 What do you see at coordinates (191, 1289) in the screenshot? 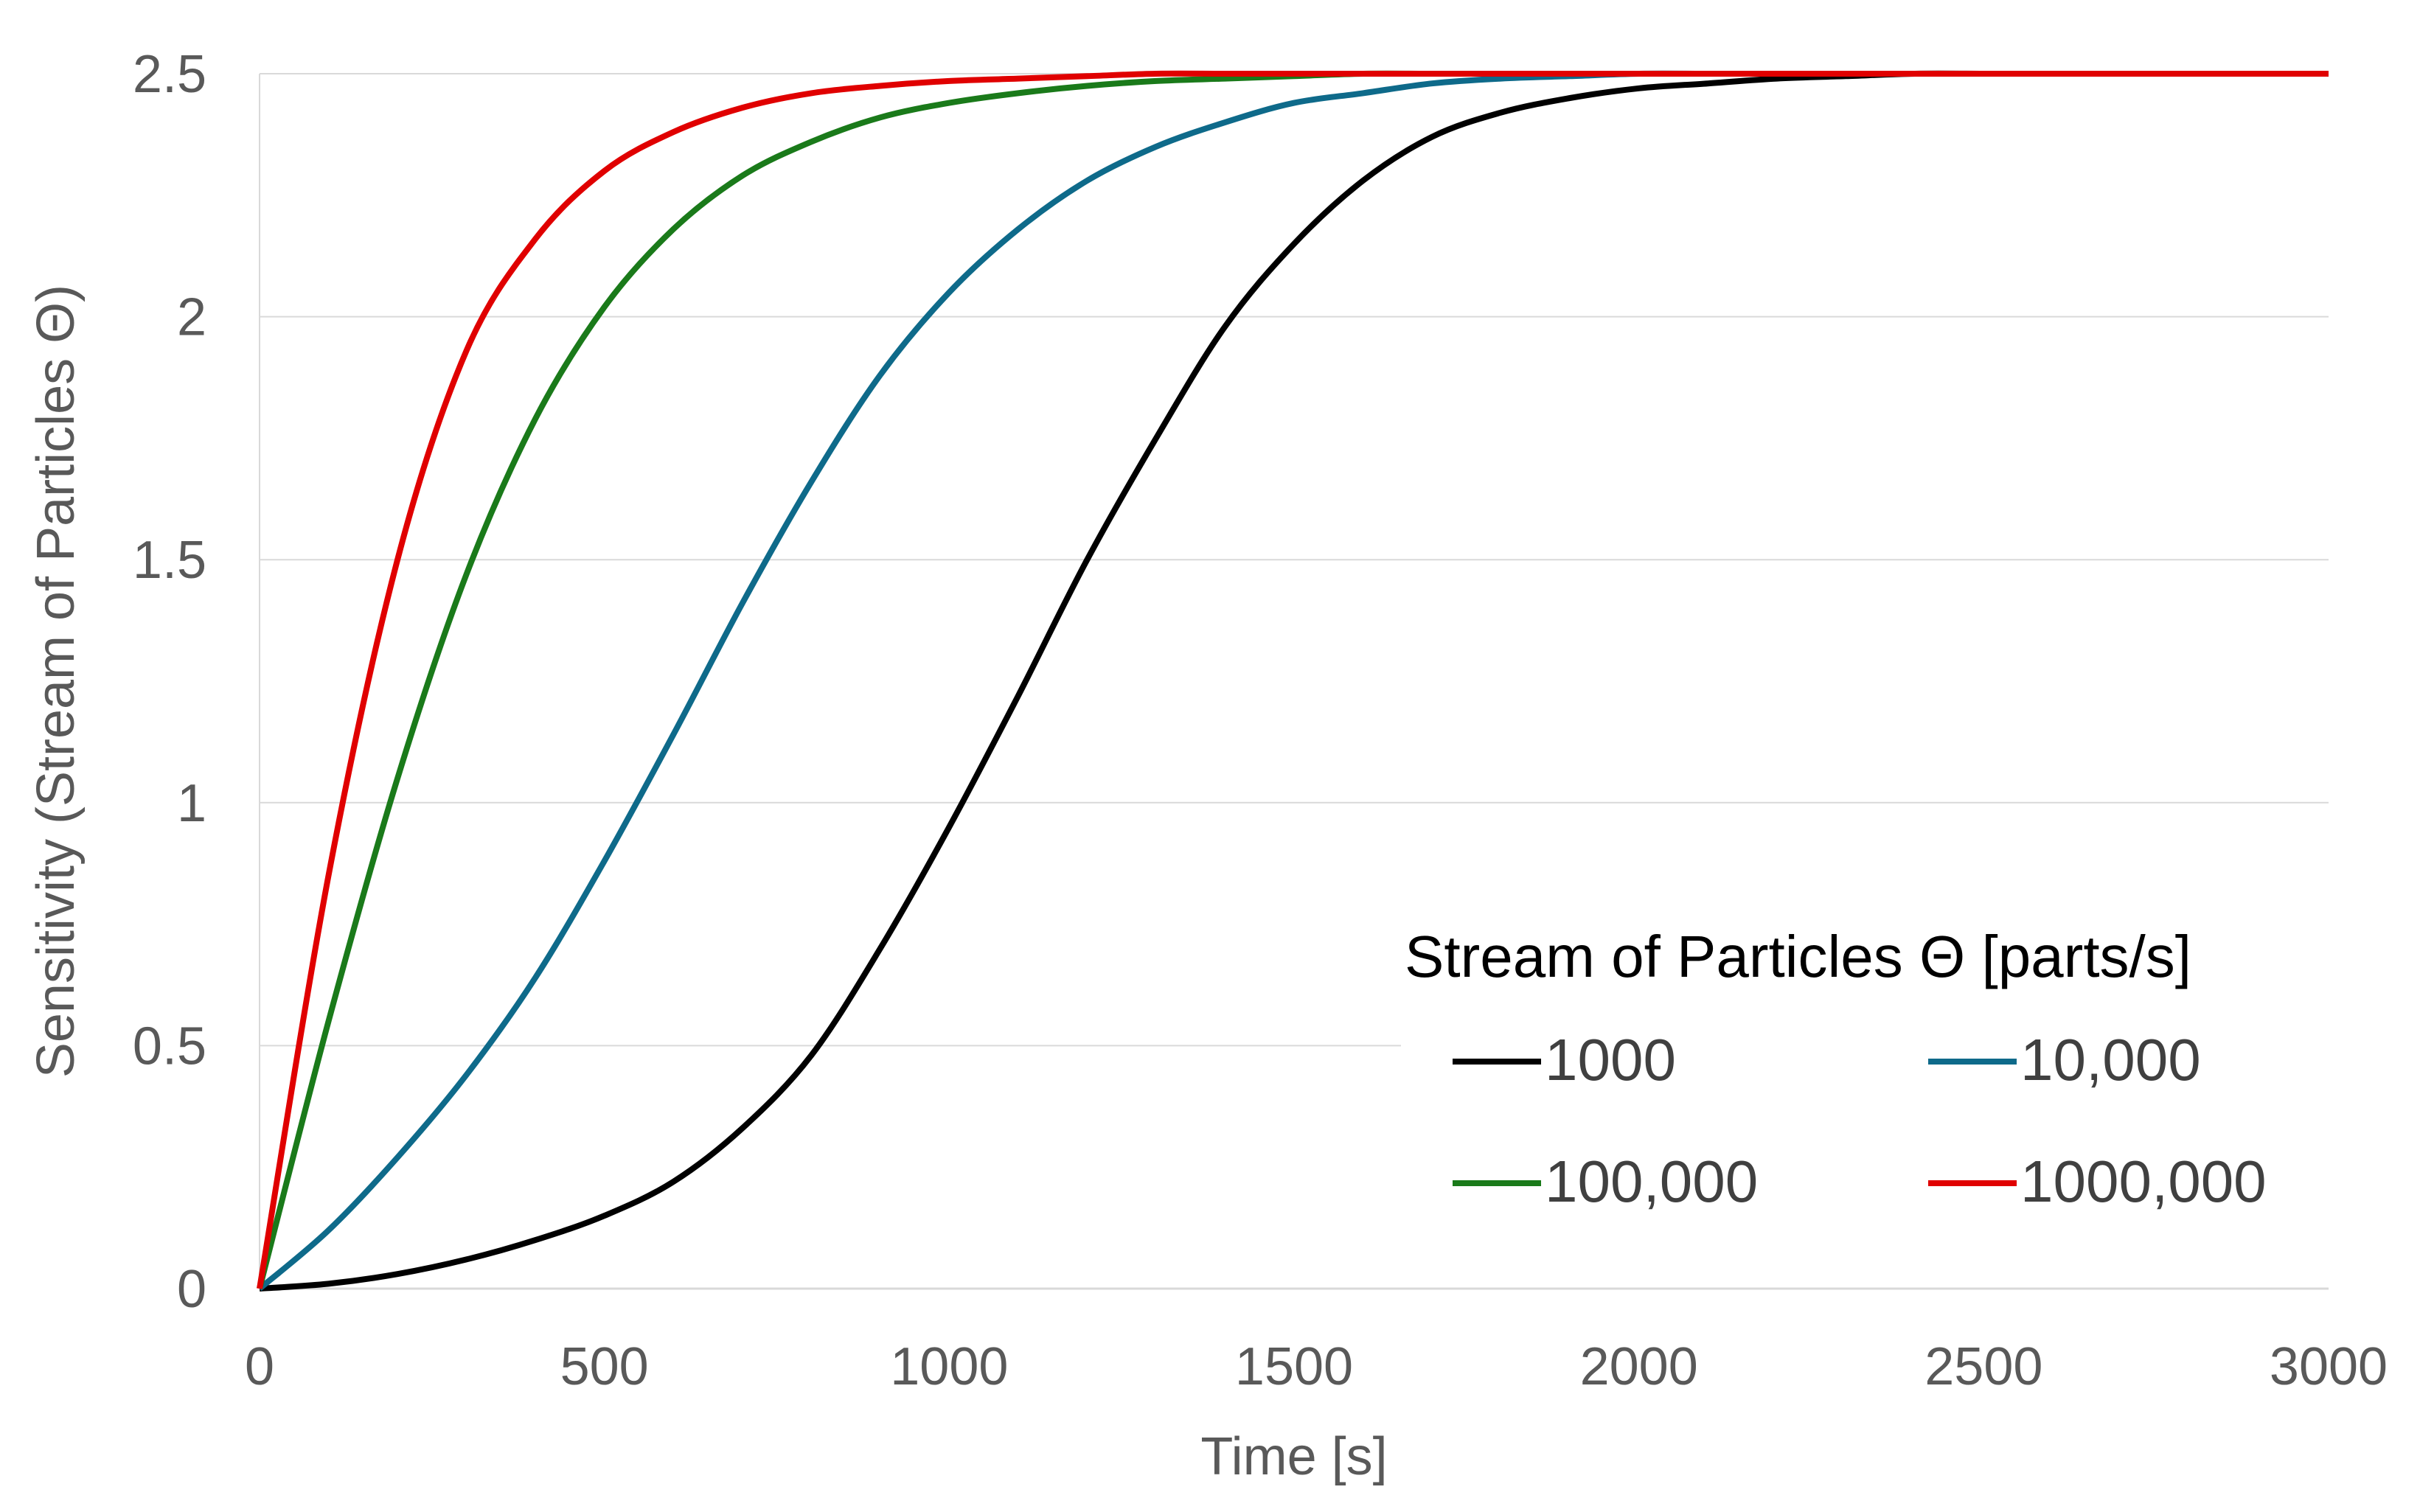
I see `y-tick-label: 0` at bounding box center [191, 1289].